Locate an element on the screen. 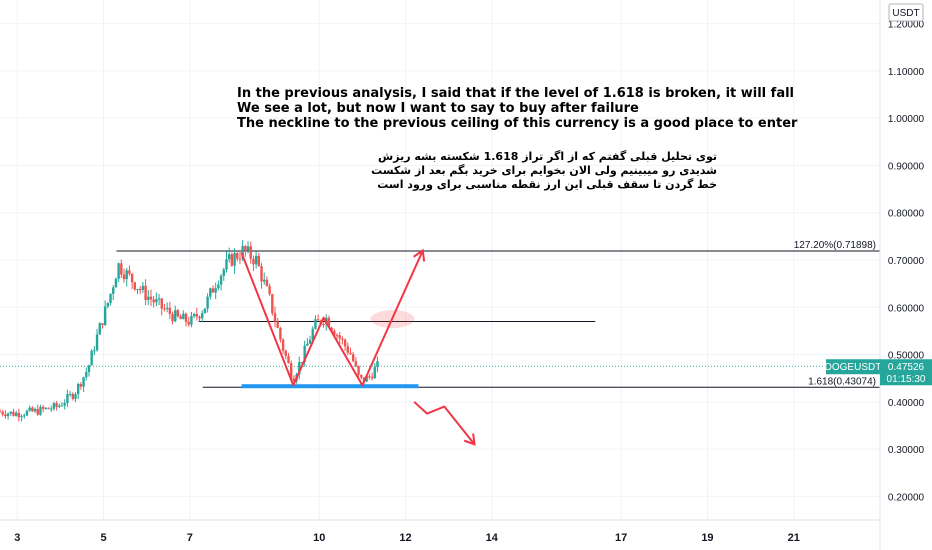 The width and height of the screenshot is (932, 550). up-arrowhead is located at coordinates (419, 255).